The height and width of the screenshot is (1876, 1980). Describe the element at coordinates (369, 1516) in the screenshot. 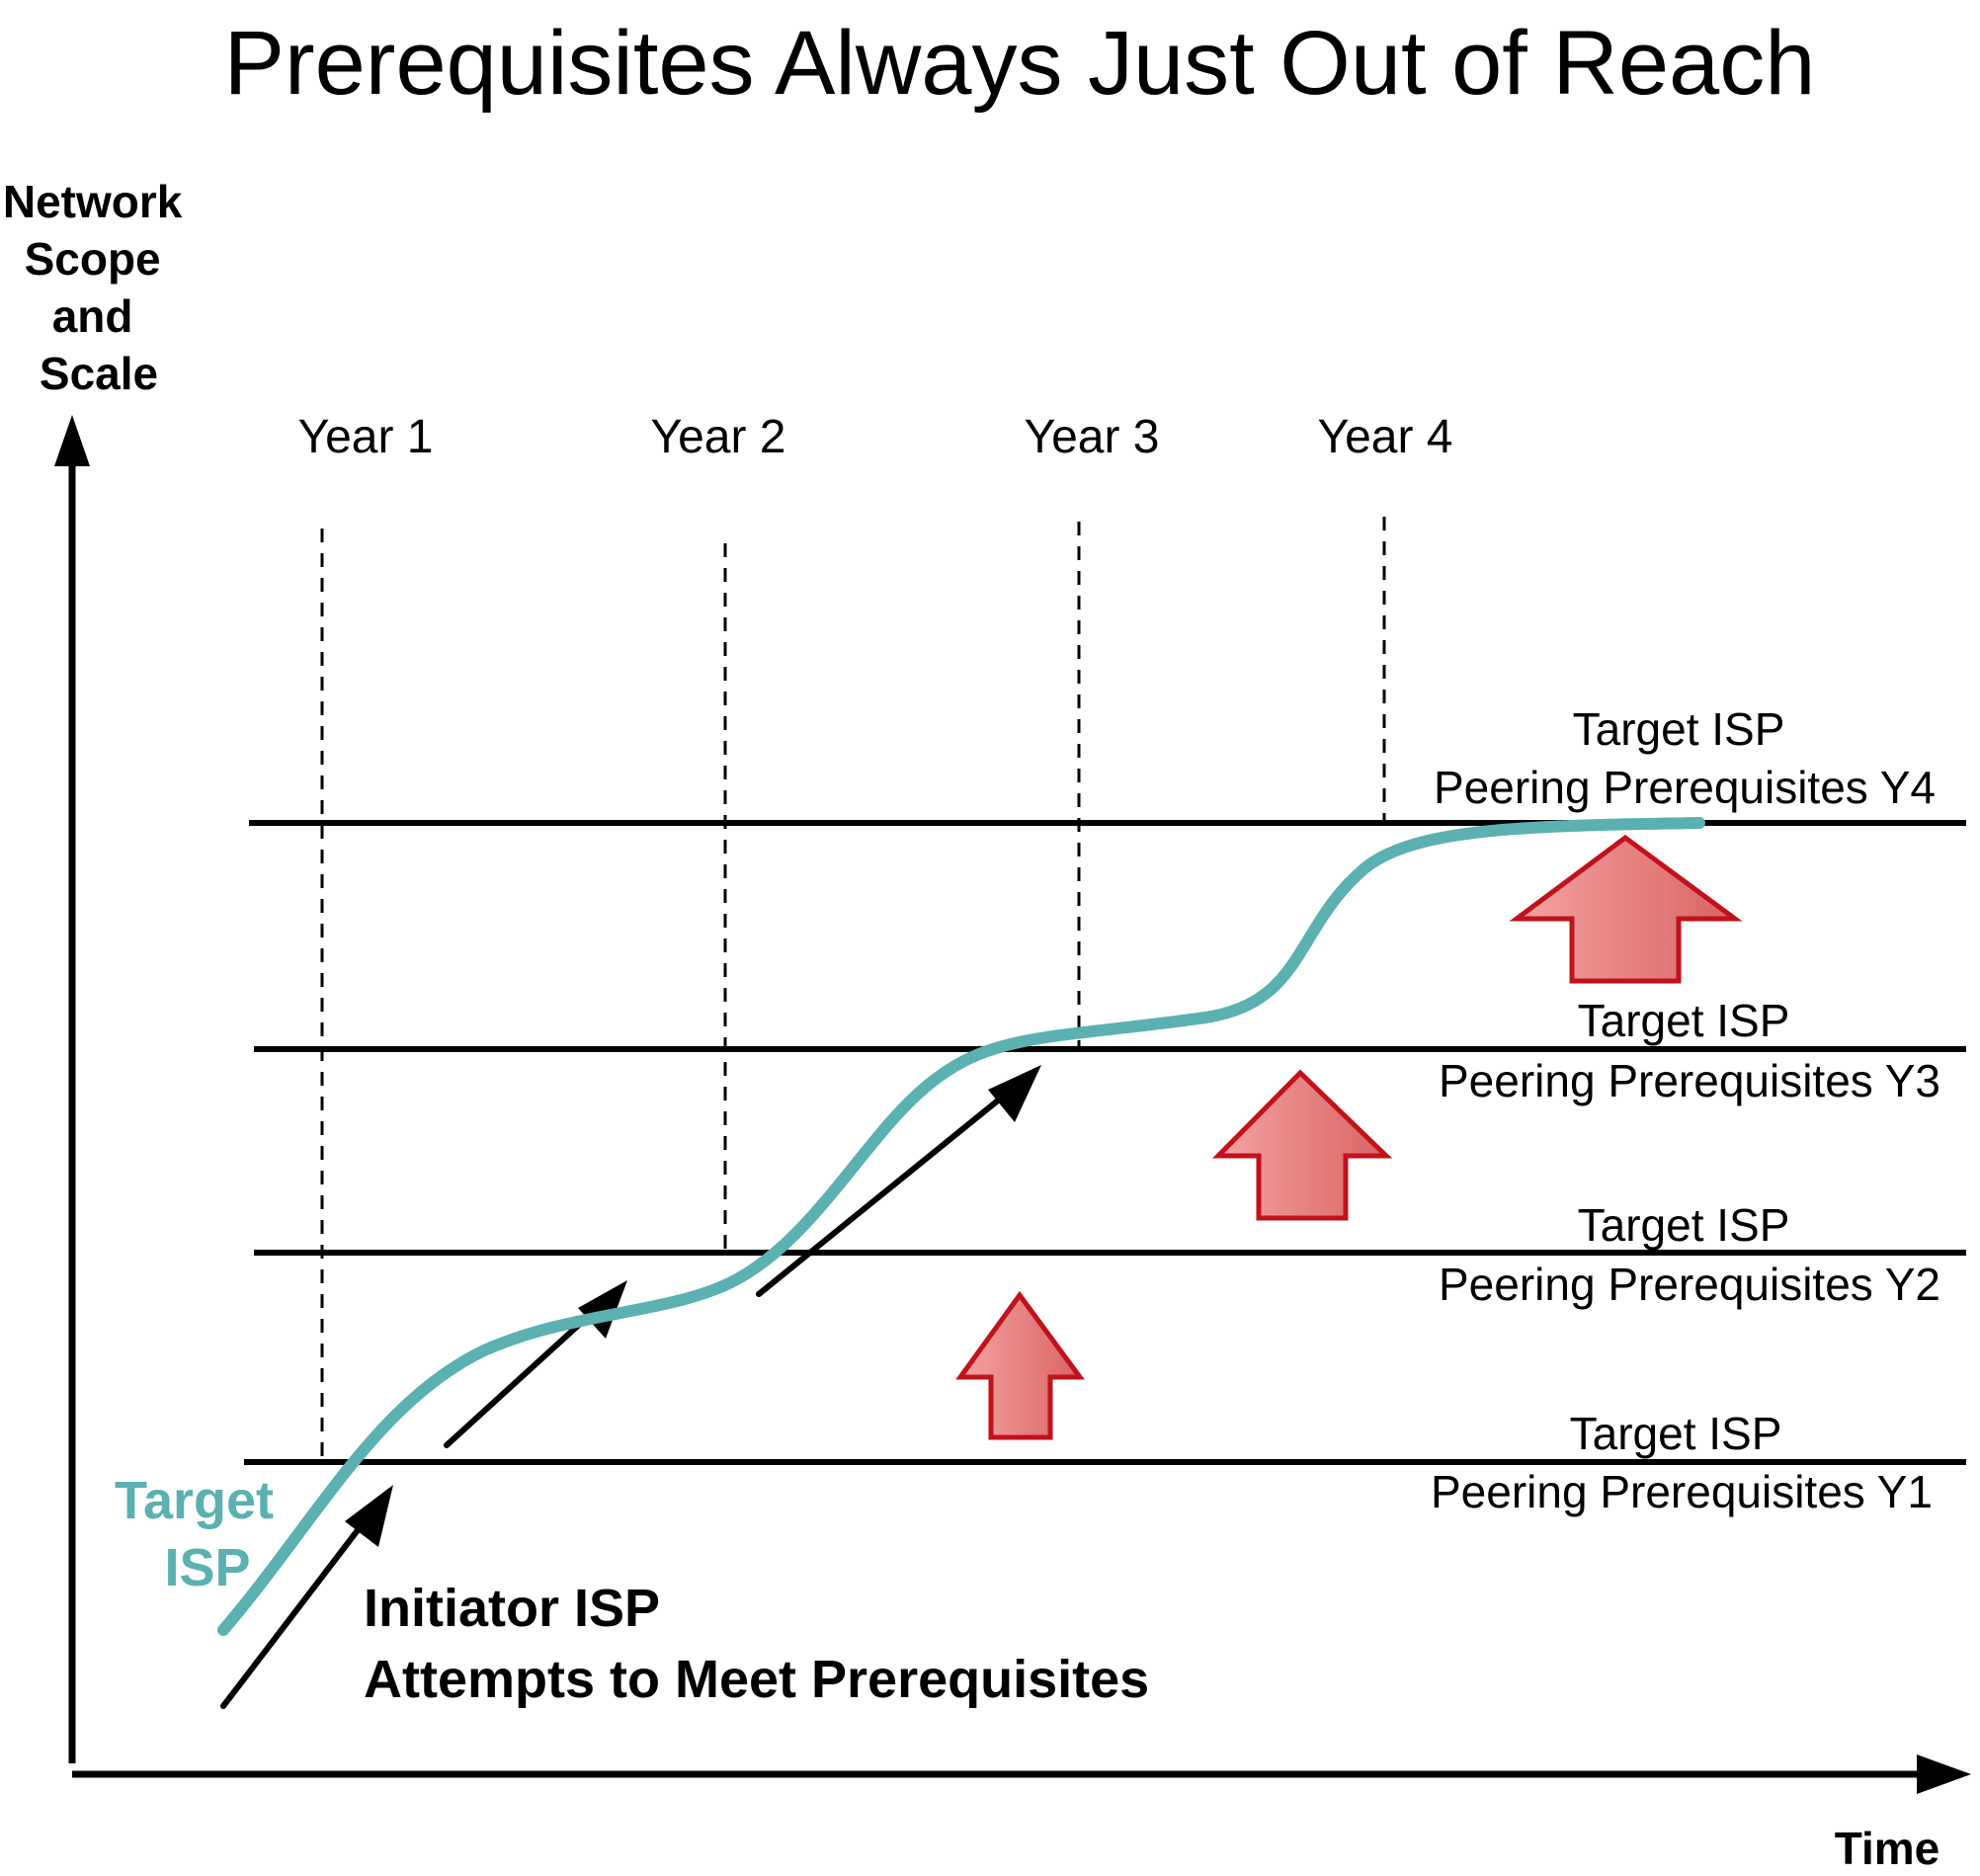

I see `initiator-arrow-1-head` at that location.